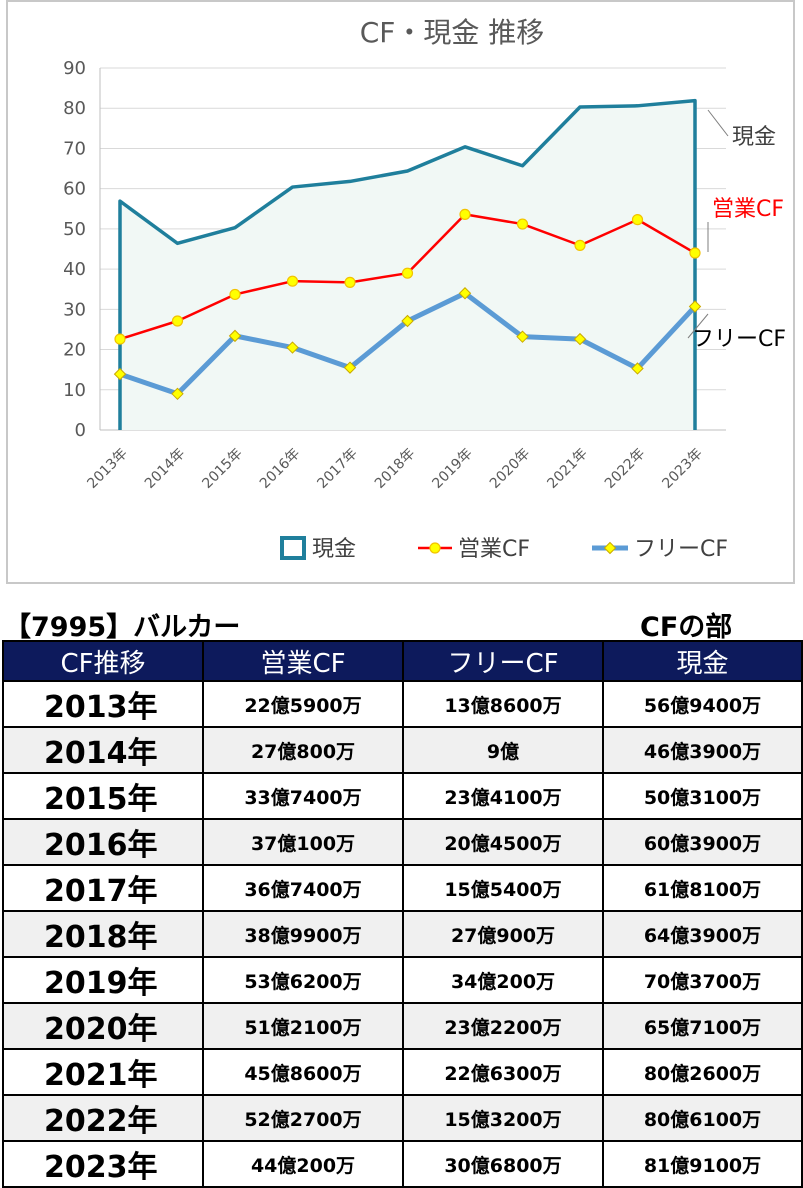 The width and height of the screenshot is (803, 1188). Describe the element at coordinates (503, 750) in the screenshot. I see `free-cf-cell: 9億` at that location.